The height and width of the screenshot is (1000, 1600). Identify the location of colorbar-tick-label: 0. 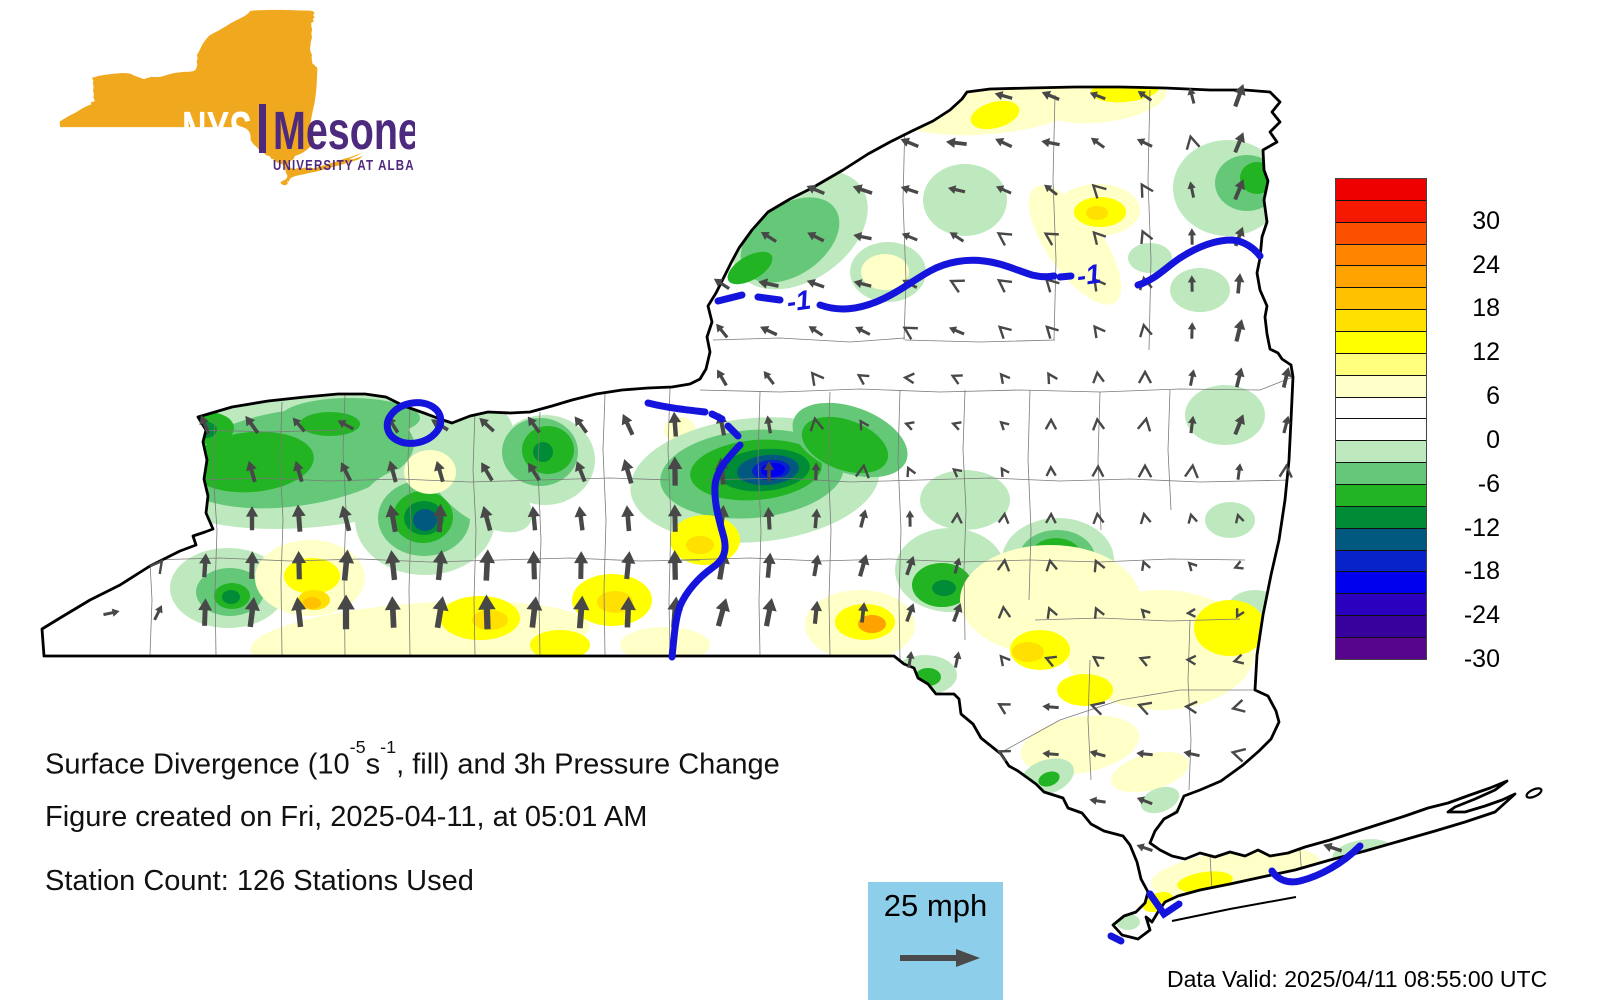
(1493, 439).